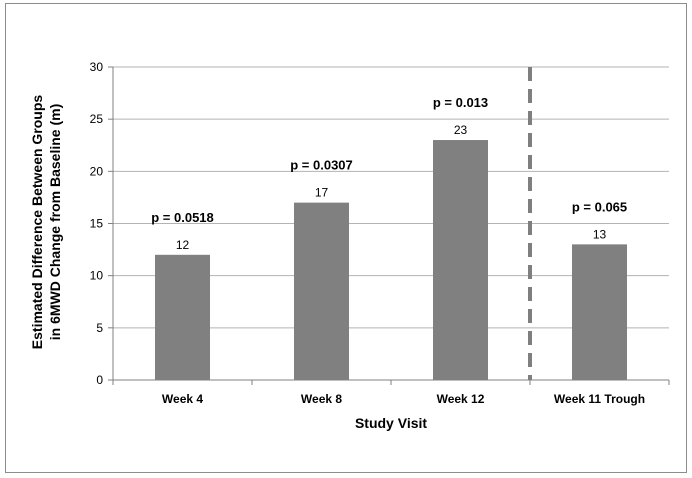 This screenshot has height=478, width=692. Describe the element at coordinates (99, 380) in the screenshot. I see `y-tick-label: 0` at that location.